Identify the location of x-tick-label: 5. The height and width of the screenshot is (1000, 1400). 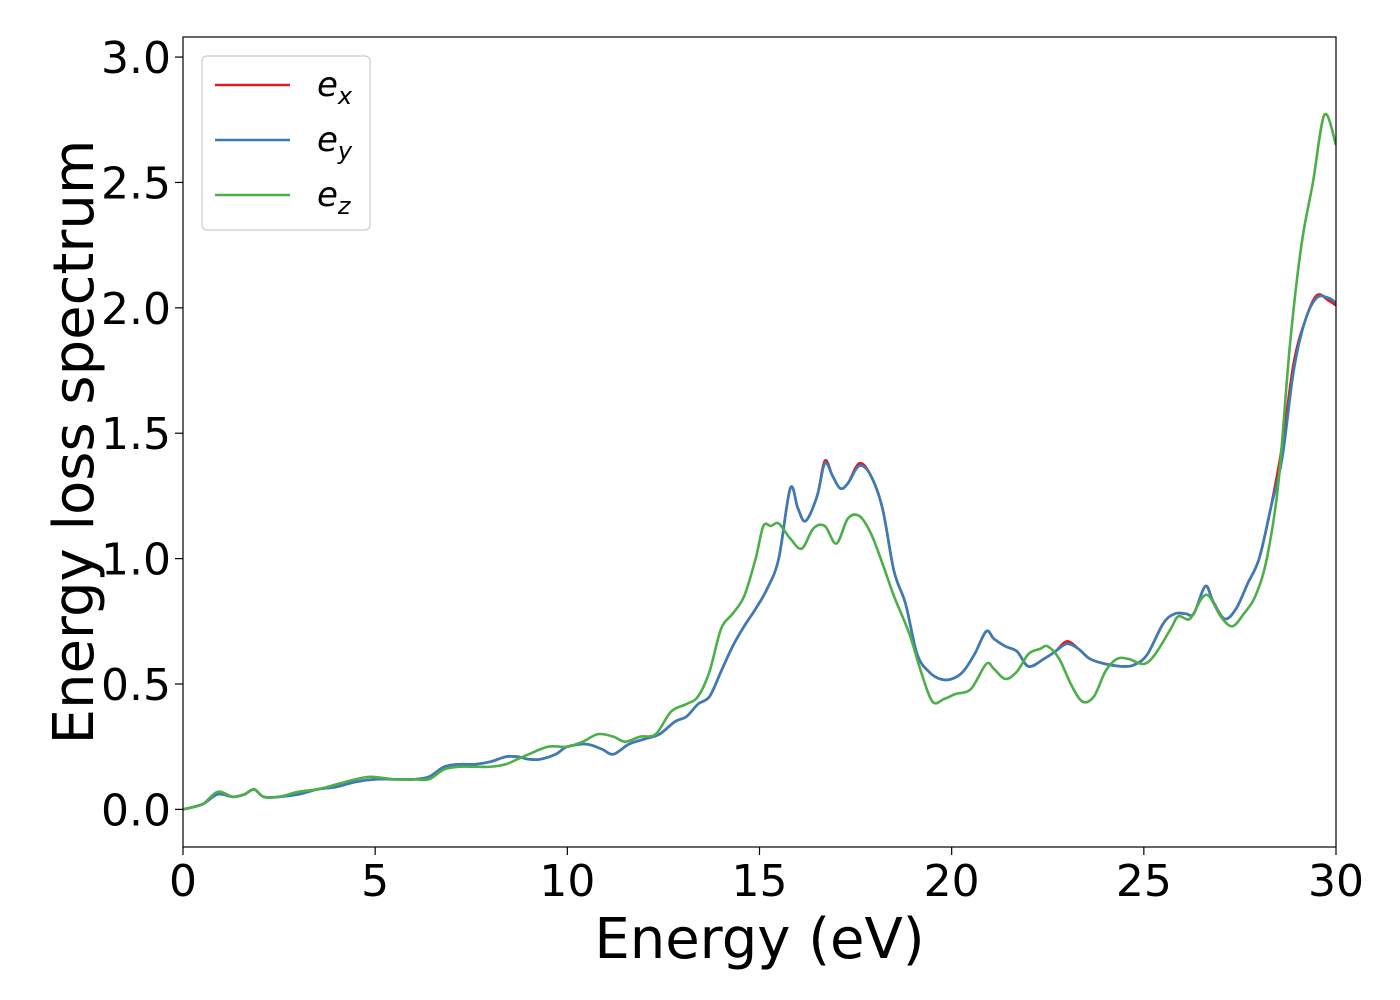
(375, 881).